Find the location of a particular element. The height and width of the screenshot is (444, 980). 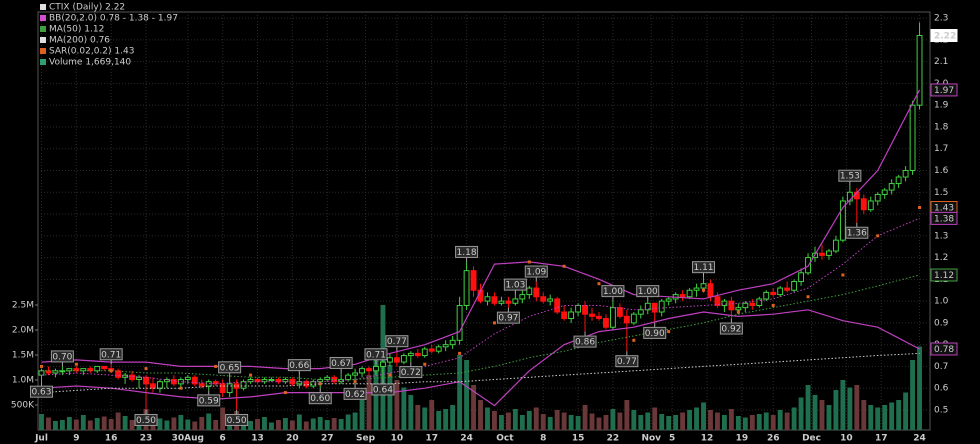

annotation-label: 1.00 is located at coordinates (648, 292).